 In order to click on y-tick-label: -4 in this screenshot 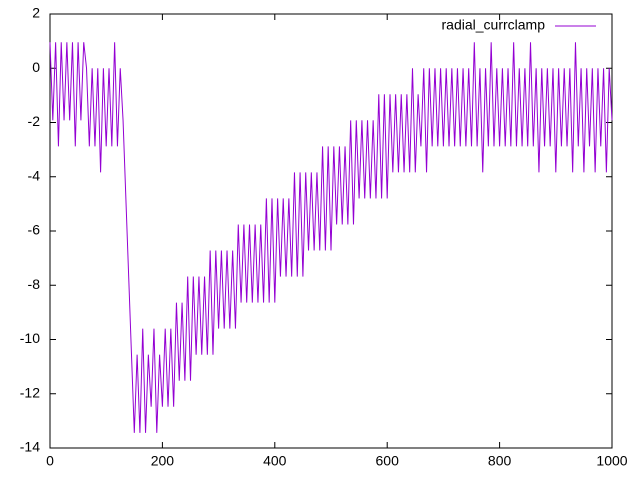, I will do `click(34, 175)`.